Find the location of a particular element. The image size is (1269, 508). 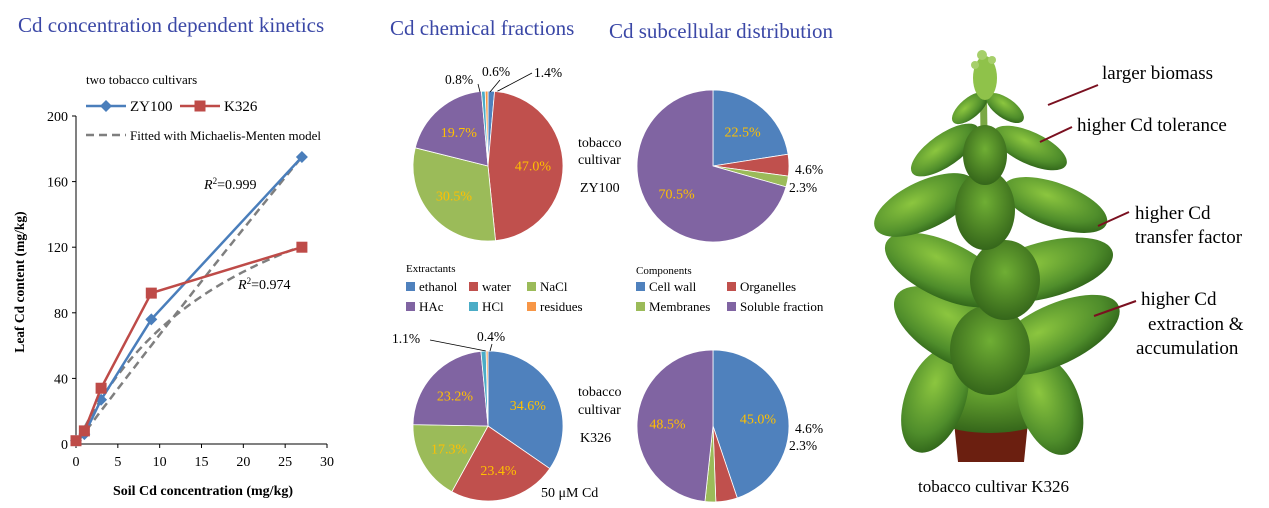

legend-swatch-nacl is located at coordinates (531, 286).